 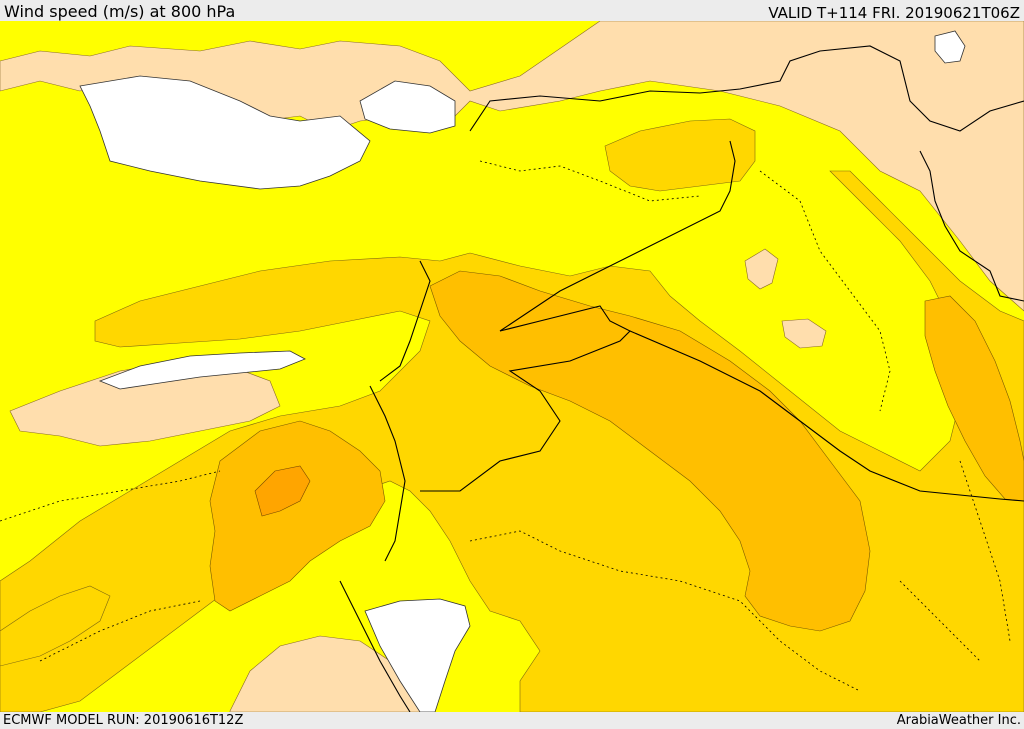 I want to click on strong-wind-core, so click(x=282, y=491).